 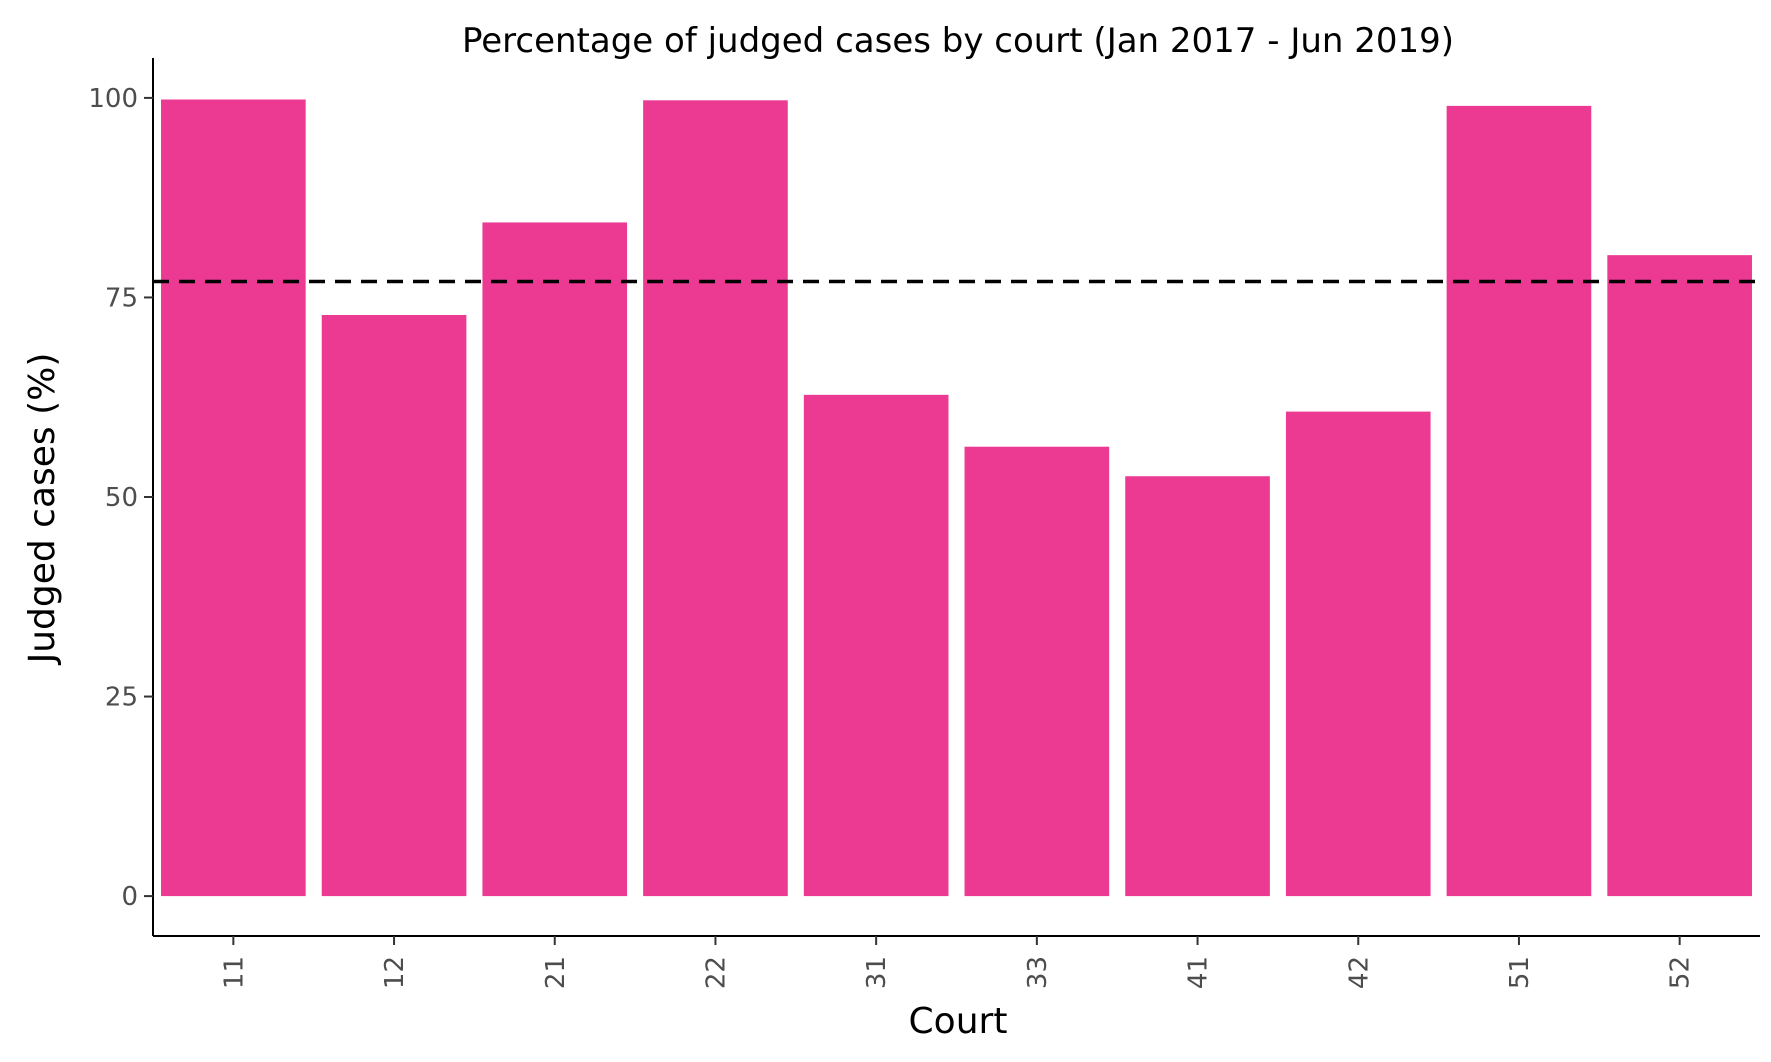 I want to click on y-axis: 0 25 50 75 100, so click(x=121, y=497).